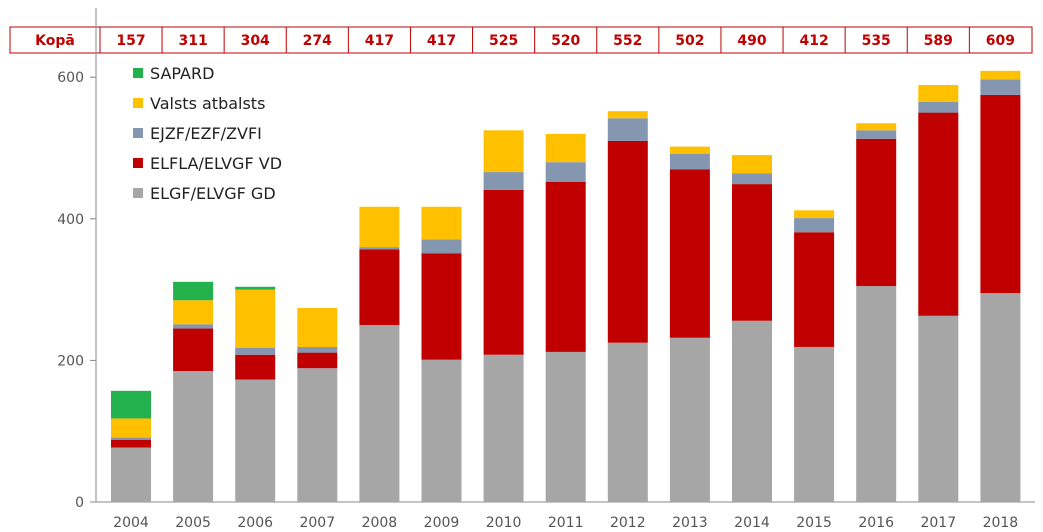 Image resolution: width=1043 pixels, height=532 pixels. I want to click on total-value-2007: 274, so click(317, 41).